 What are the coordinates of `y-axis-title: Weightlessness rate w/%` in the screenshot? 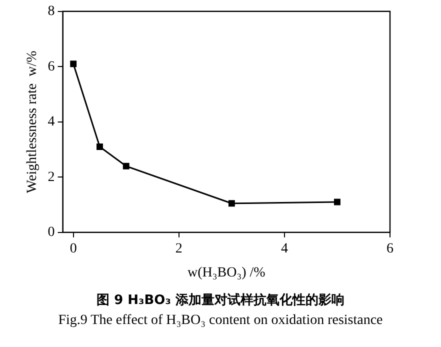 It's located at (32, 122).